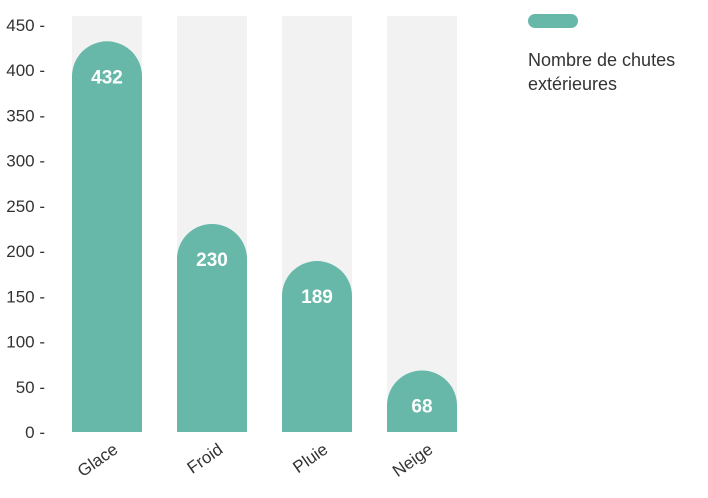 Image resolution: width=708 pixels, height=498 pixels. I want to click on y-tick-label: 200 -, so click(25, 251).